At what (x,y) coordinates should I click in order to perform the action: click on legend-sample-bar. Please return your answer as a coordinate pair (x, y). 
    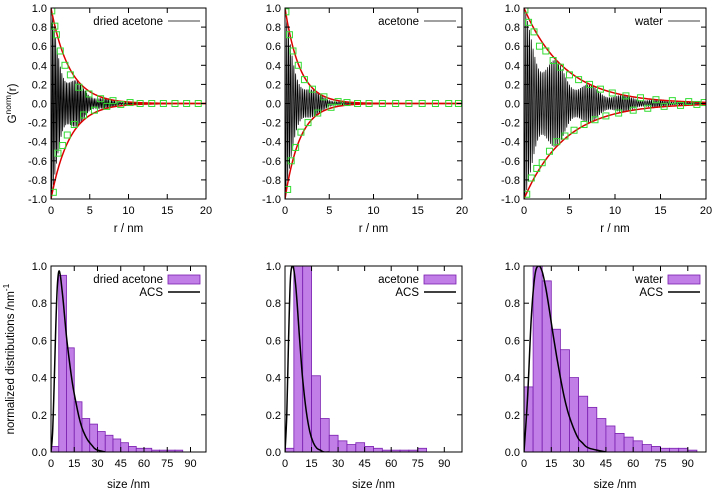
    Looking at the image, I should click on (684, 279).